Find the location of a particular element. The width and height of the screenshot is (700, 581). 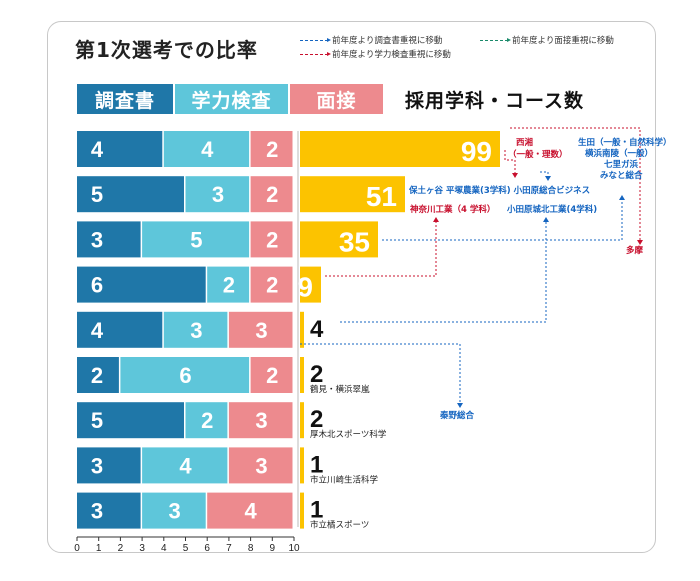

x-tick-label: 8 is located at coordinates (251, 548).